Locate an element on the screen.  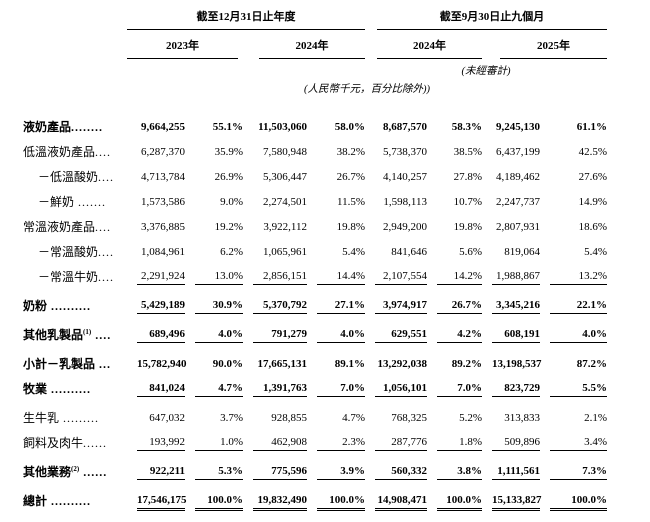
amount-cell: 4,140,257 is located at coordinates (405, 177).